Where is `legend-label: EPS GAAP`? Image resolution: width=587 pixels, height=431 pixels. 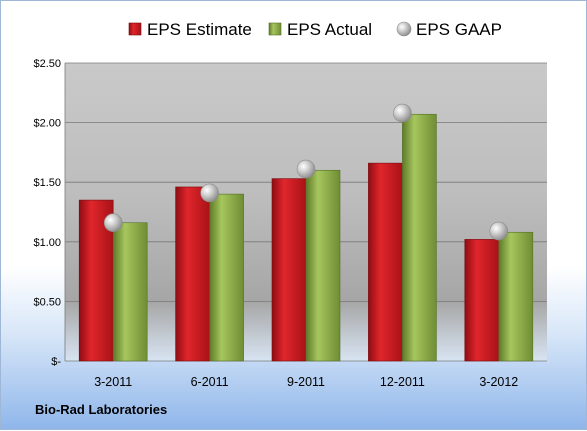
legend-label: EPS GAAP is located at coordinates (459, 29).